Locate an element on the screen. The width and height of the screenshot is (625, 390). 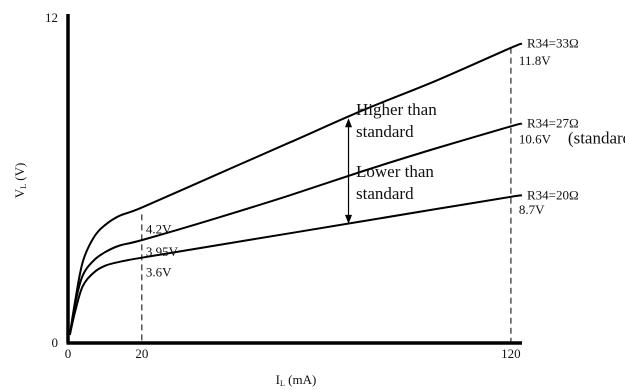
y-tick-label: 12 is located at coordinates (51, 17).